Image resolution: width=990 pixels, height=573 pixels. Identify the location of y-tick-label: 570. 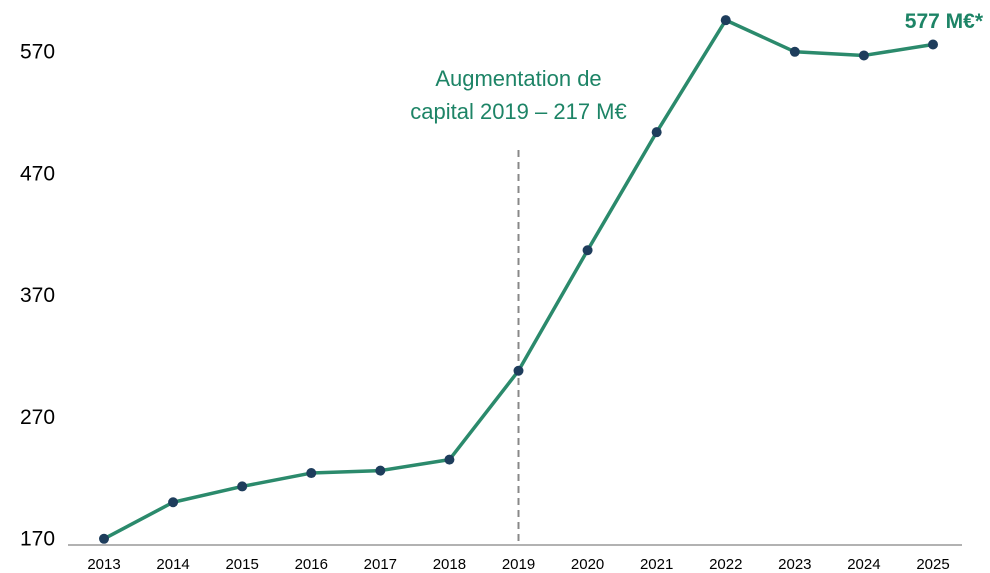
(37, 52).